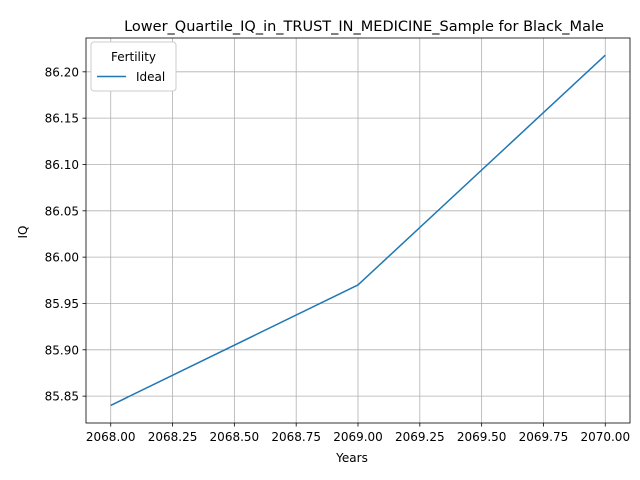  I want to click on legend-title: Fertility, so click(133, 57).